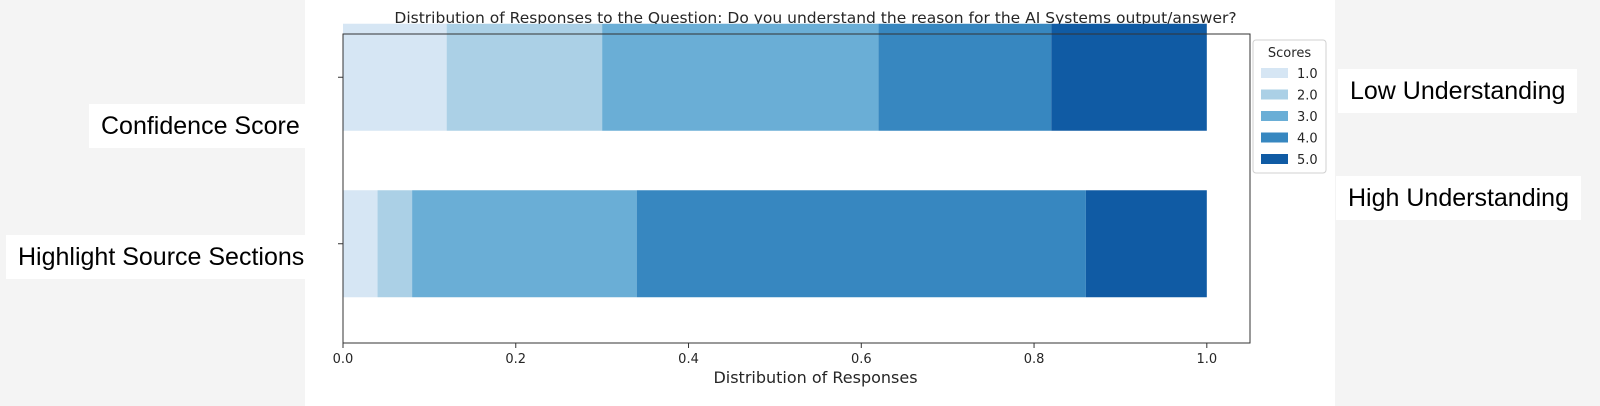 The height and width of the screenshot is (406, 1600). What do you see at coordinates (515, 359) in the screenshot?
I see `x-tick-label: 0.2` at bounding box center [515, 359].